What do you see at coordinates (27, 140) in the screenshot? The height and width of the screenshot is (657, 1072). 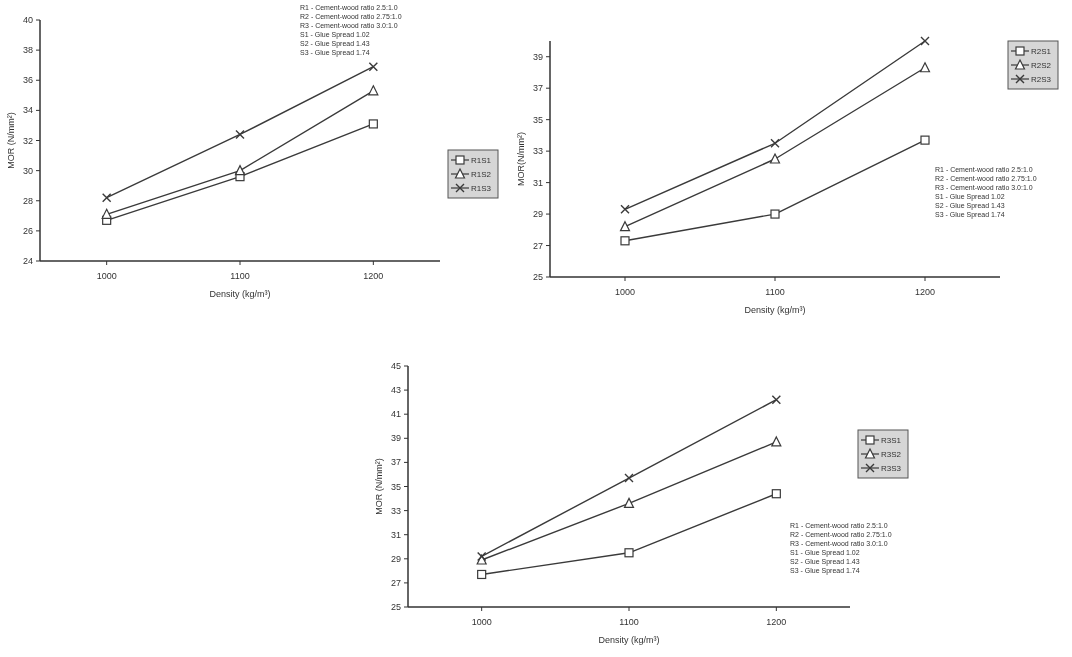 I see `y-tick-label: 32` at bounding box center [27, 140].